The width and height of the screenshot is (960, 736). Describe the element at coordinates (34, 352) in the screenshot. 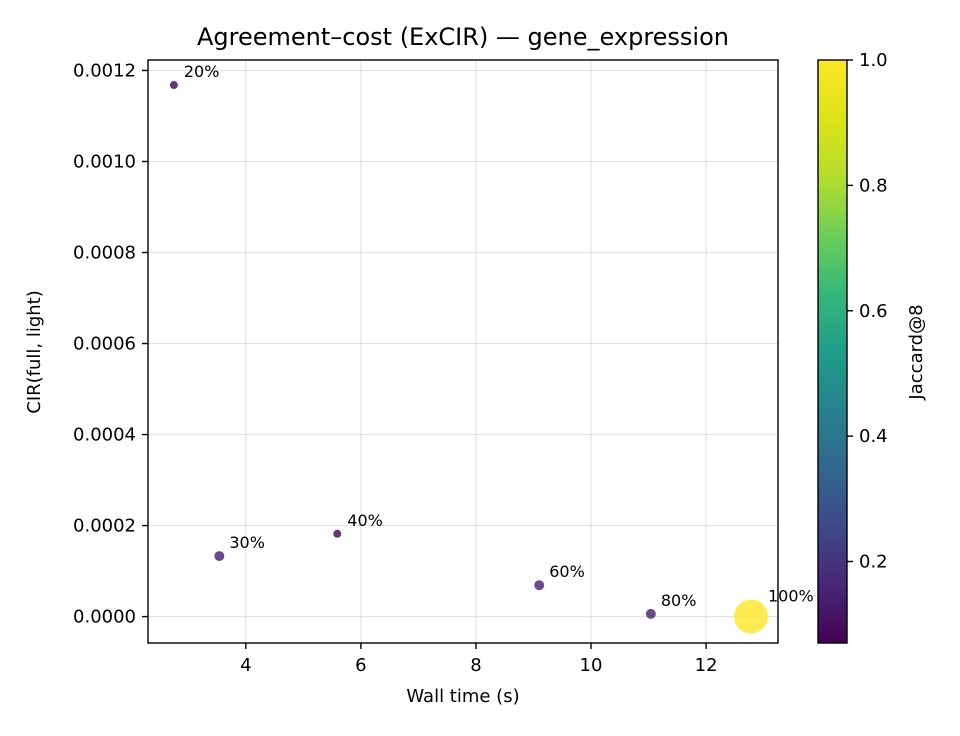

I see `y-axis-label: CIR(full, light)` at that location.